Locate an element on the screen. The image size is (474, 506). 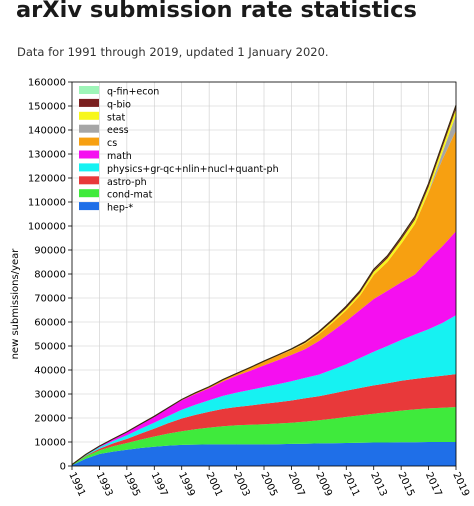
y-tick-label: 80000 is located at coordinates (50, 275).